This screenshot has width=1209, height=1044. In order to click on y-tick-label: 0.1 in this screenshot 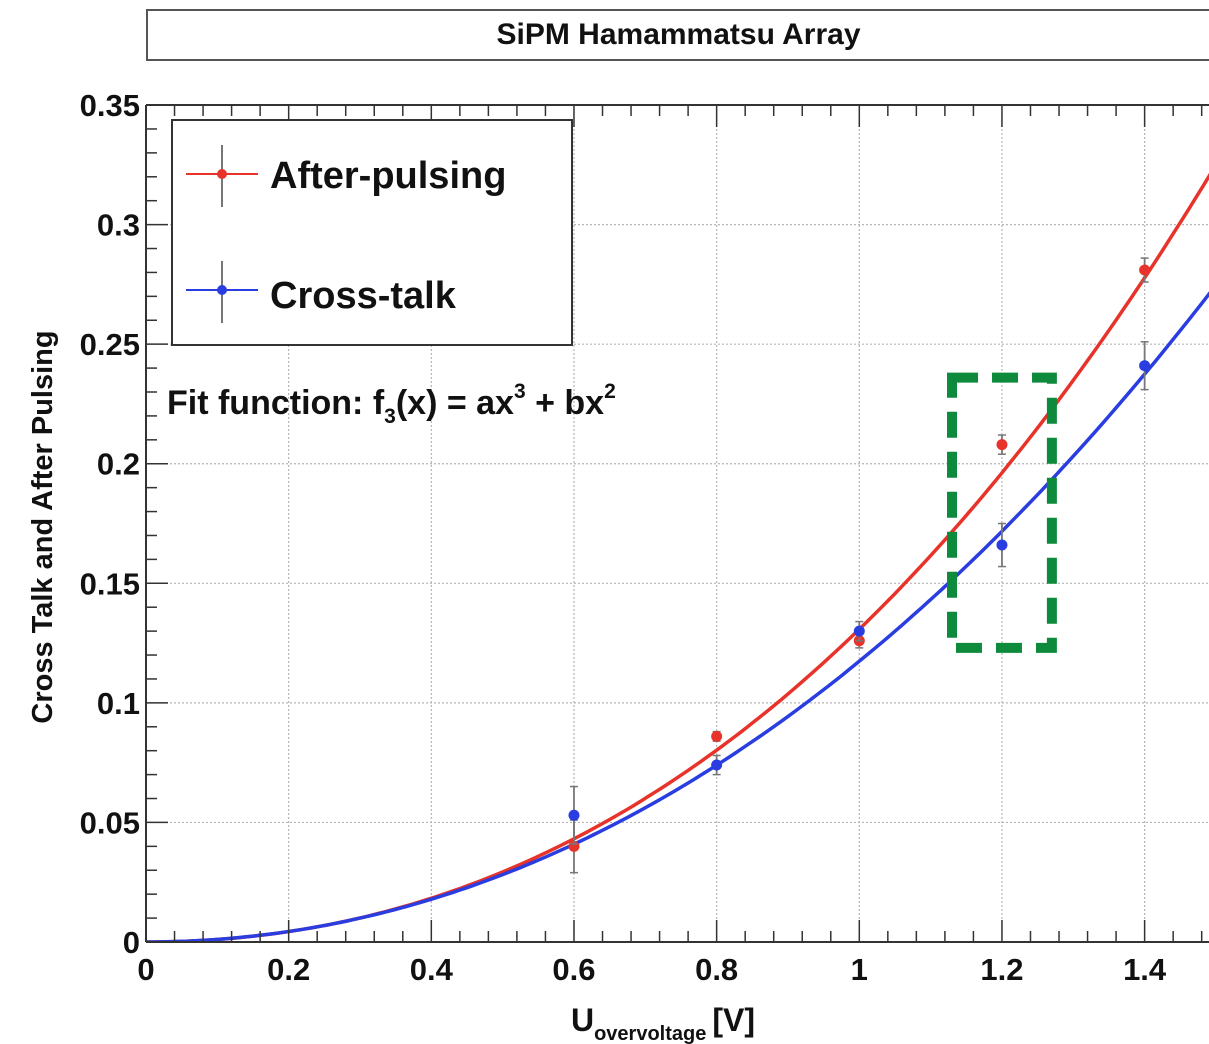, I will do `click(118, 703)`.